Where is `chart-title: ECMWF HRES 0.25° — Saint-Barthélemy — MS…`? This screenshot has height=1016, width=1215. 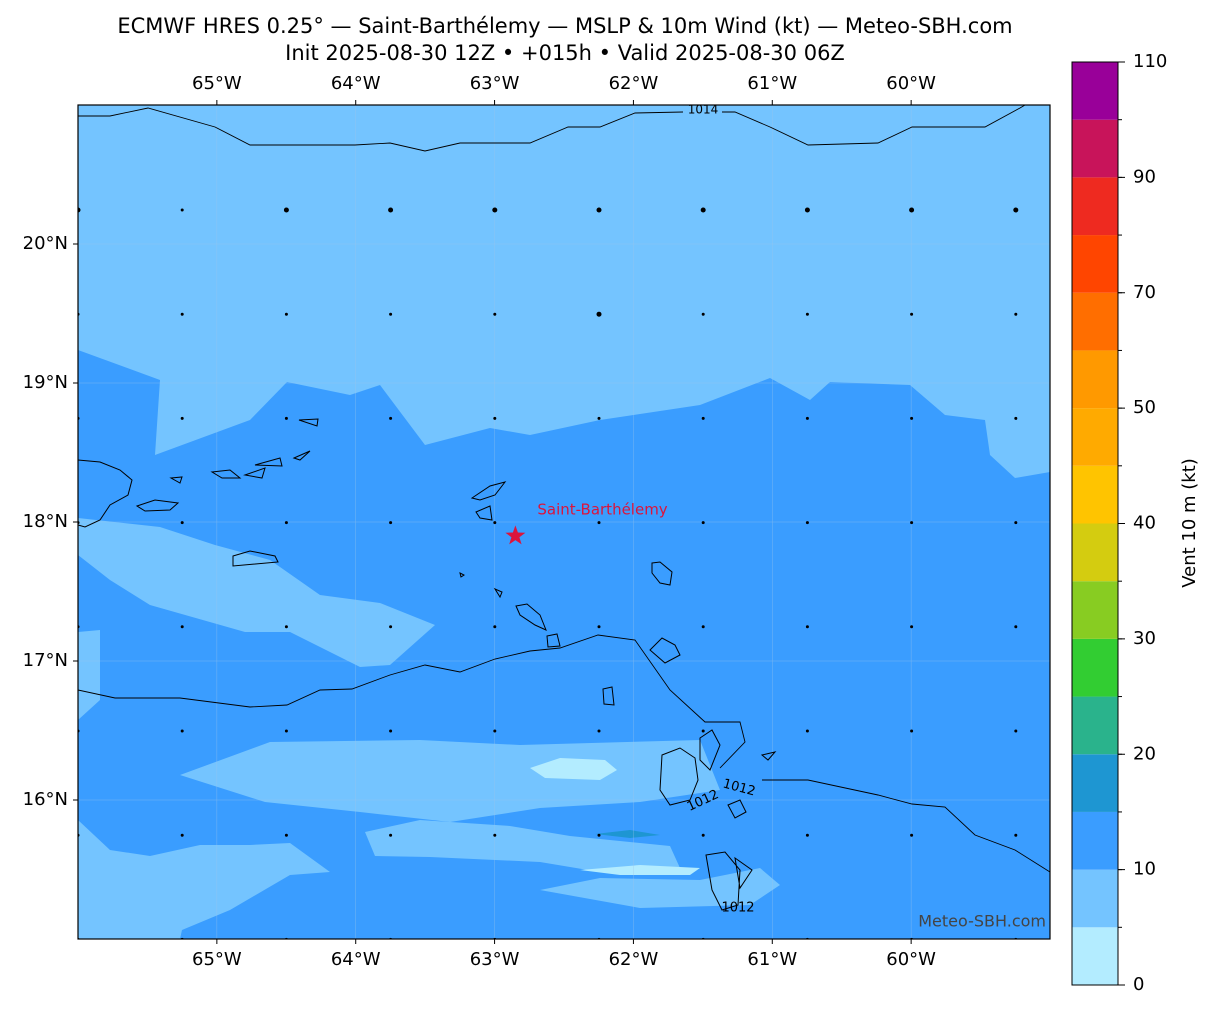 chart-title: ECMWF HRES 0.25° — Saint-Barthélemy — MS… is located at coordinates (564, 26).